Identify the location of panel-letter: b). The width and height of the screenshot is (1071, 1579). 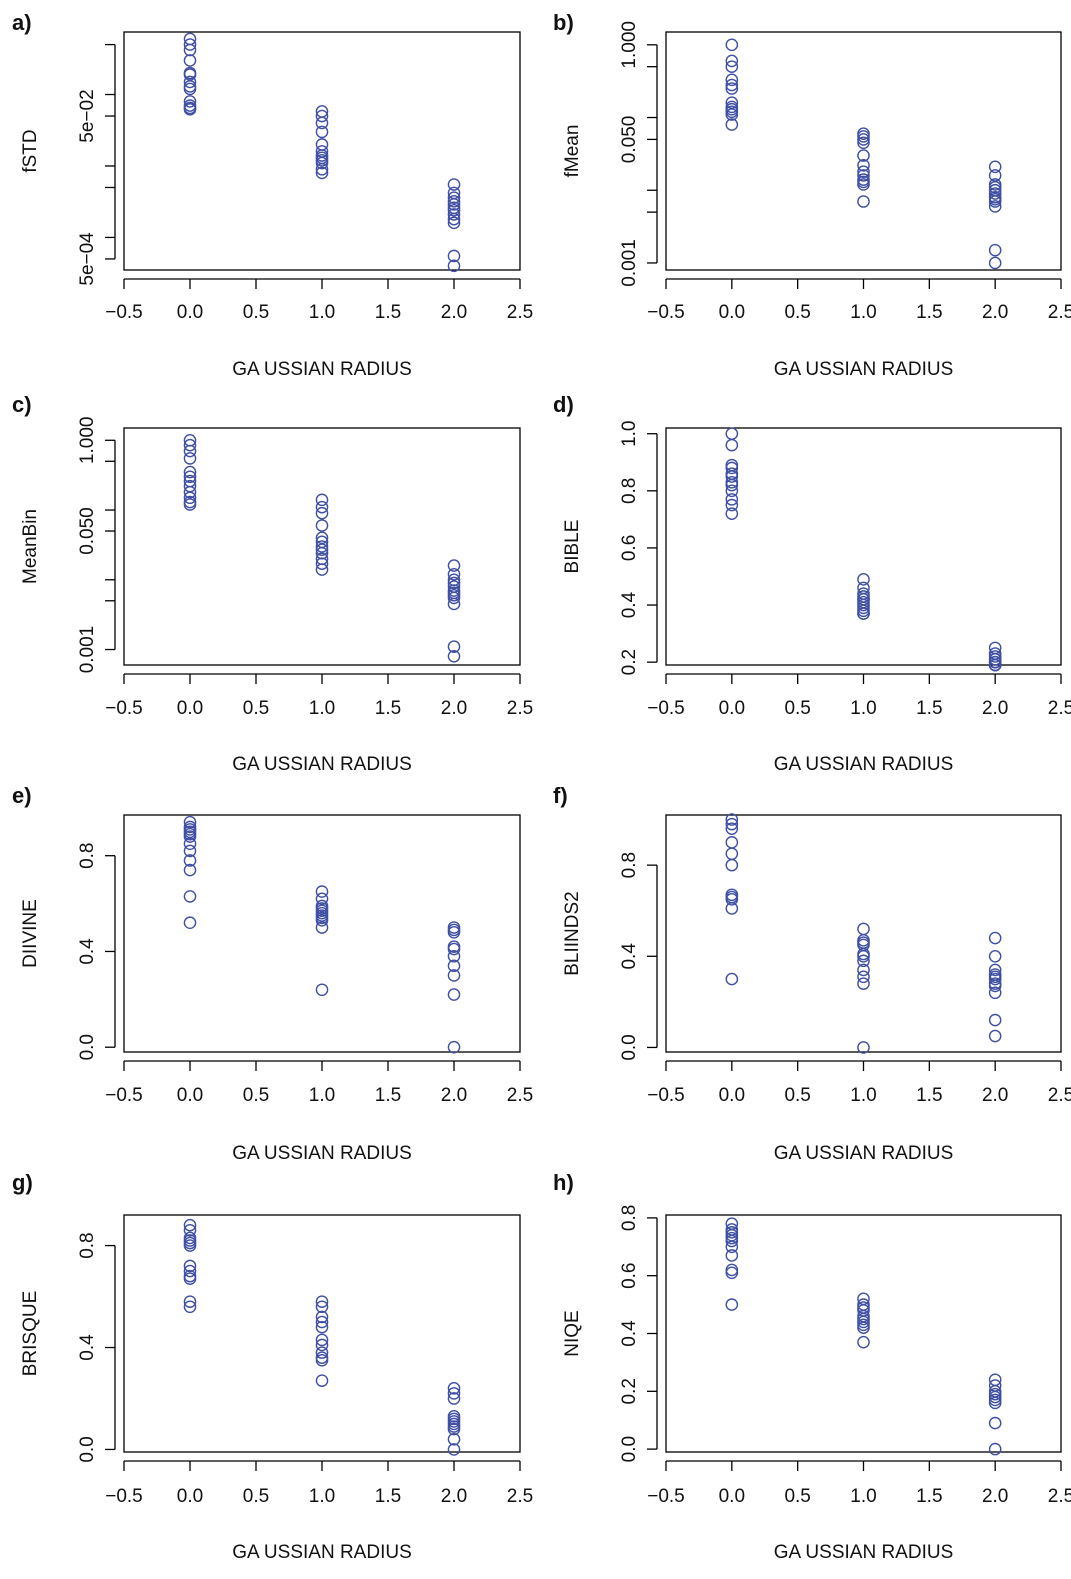
(563, 22).